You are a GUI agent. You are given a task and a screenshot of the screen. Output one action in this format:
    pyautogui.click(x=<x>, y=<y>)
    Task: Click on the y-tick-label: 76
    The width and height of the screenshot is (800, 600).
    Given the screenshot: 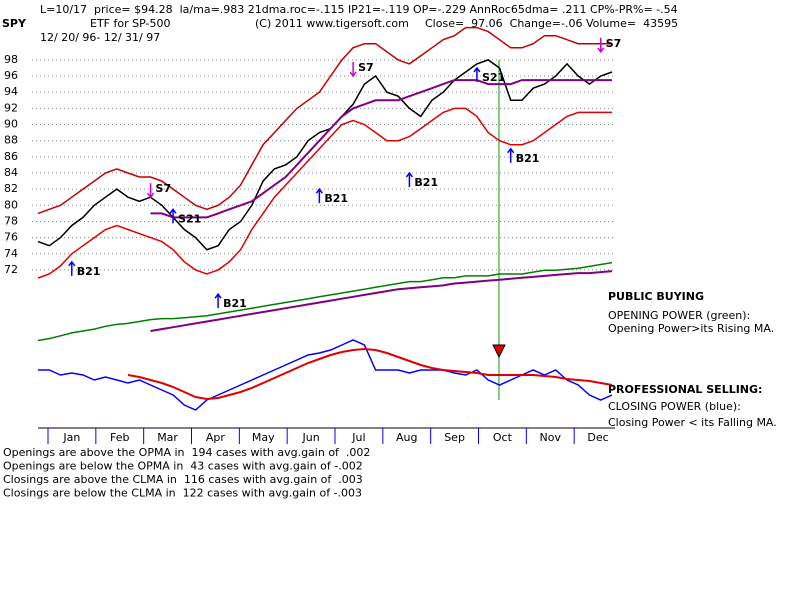 What is the action you would take?
    pyautogui.click(x=11, y=237)
    